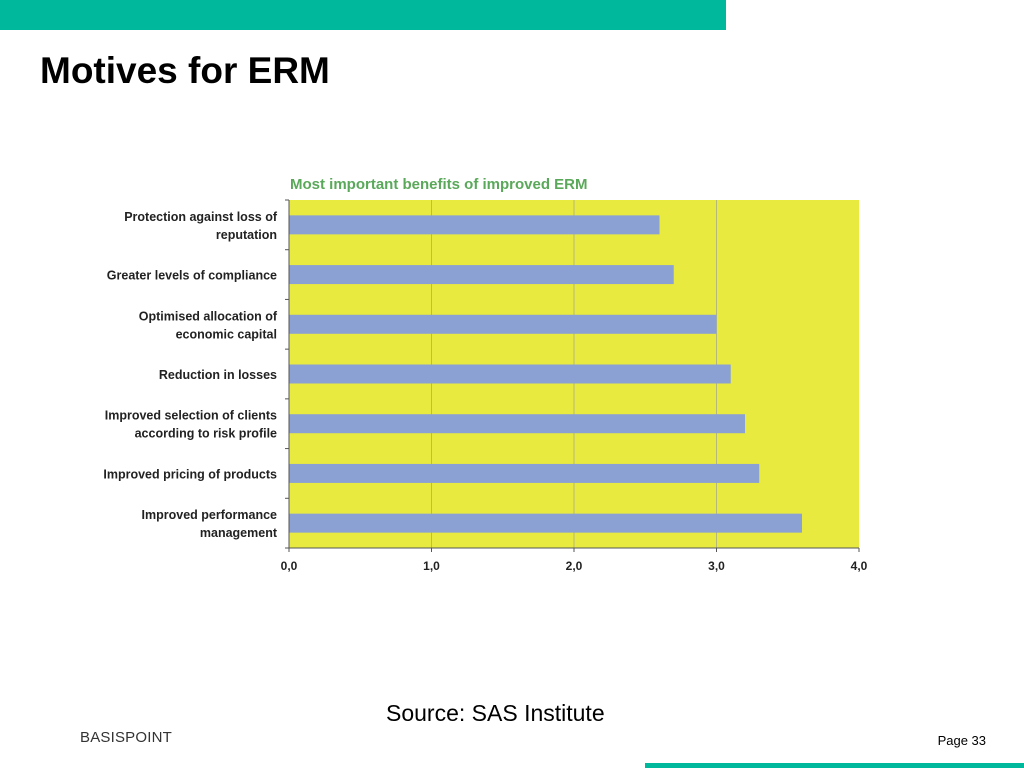 This screenshot has width=1024, height=768. I want to click on category-label: Improved performance, so click(210, 515).